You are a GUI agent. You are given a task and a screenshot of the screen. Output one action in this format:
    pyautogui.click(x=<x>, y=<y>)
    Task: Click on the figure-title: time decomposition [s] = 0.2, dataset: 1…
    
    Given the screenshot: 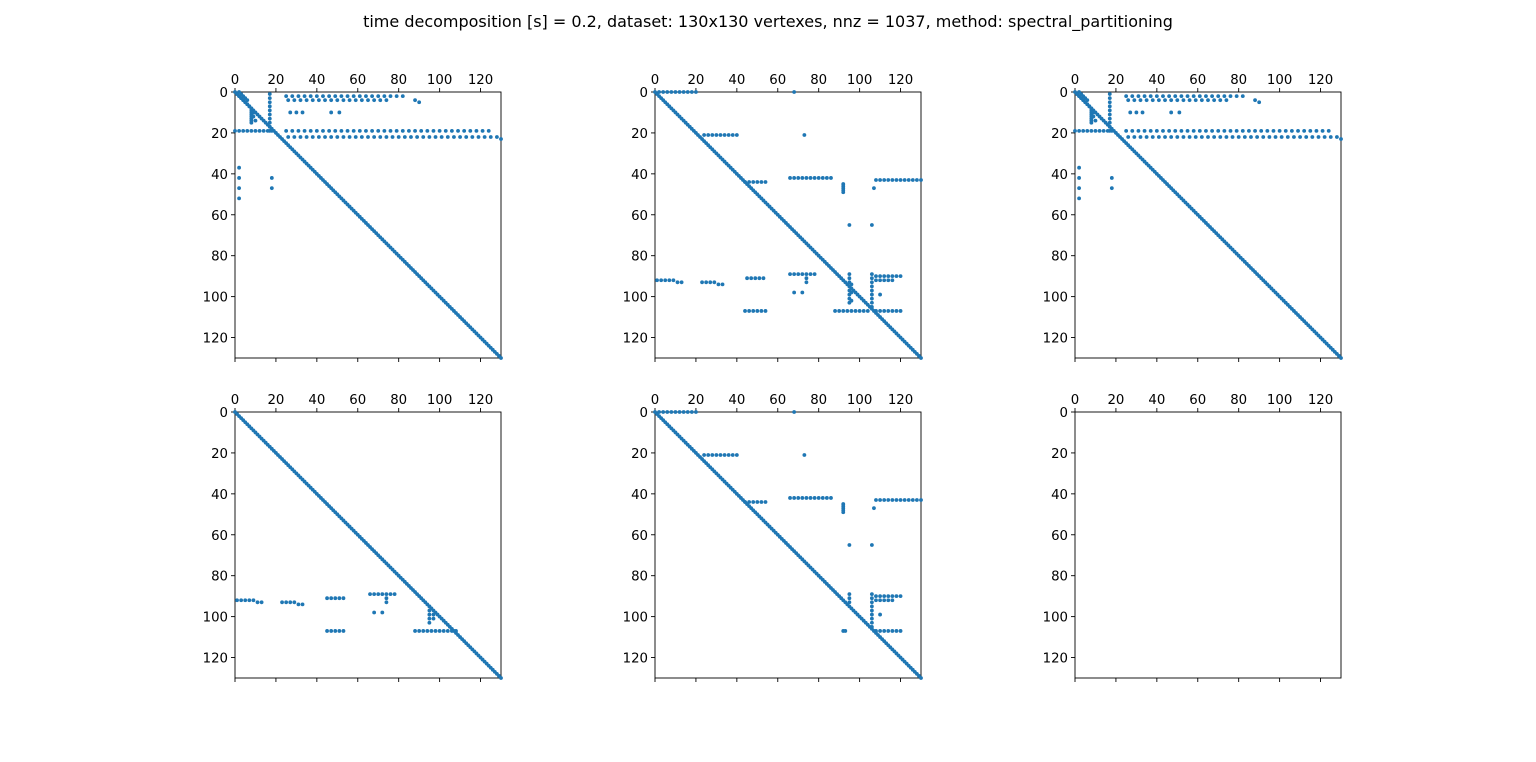 What is the action you would take?
    pyautogui.click(x=768, y=21)
    